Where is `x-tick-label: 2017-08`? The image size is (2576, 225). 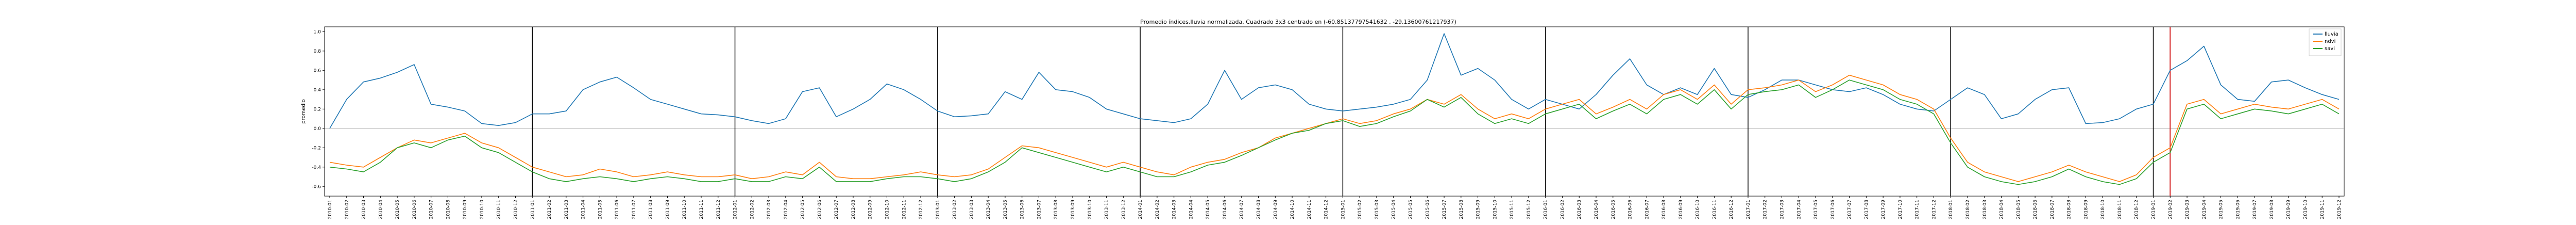 x-tick-label: 2017-08 is located at coordinates (1866, 209).